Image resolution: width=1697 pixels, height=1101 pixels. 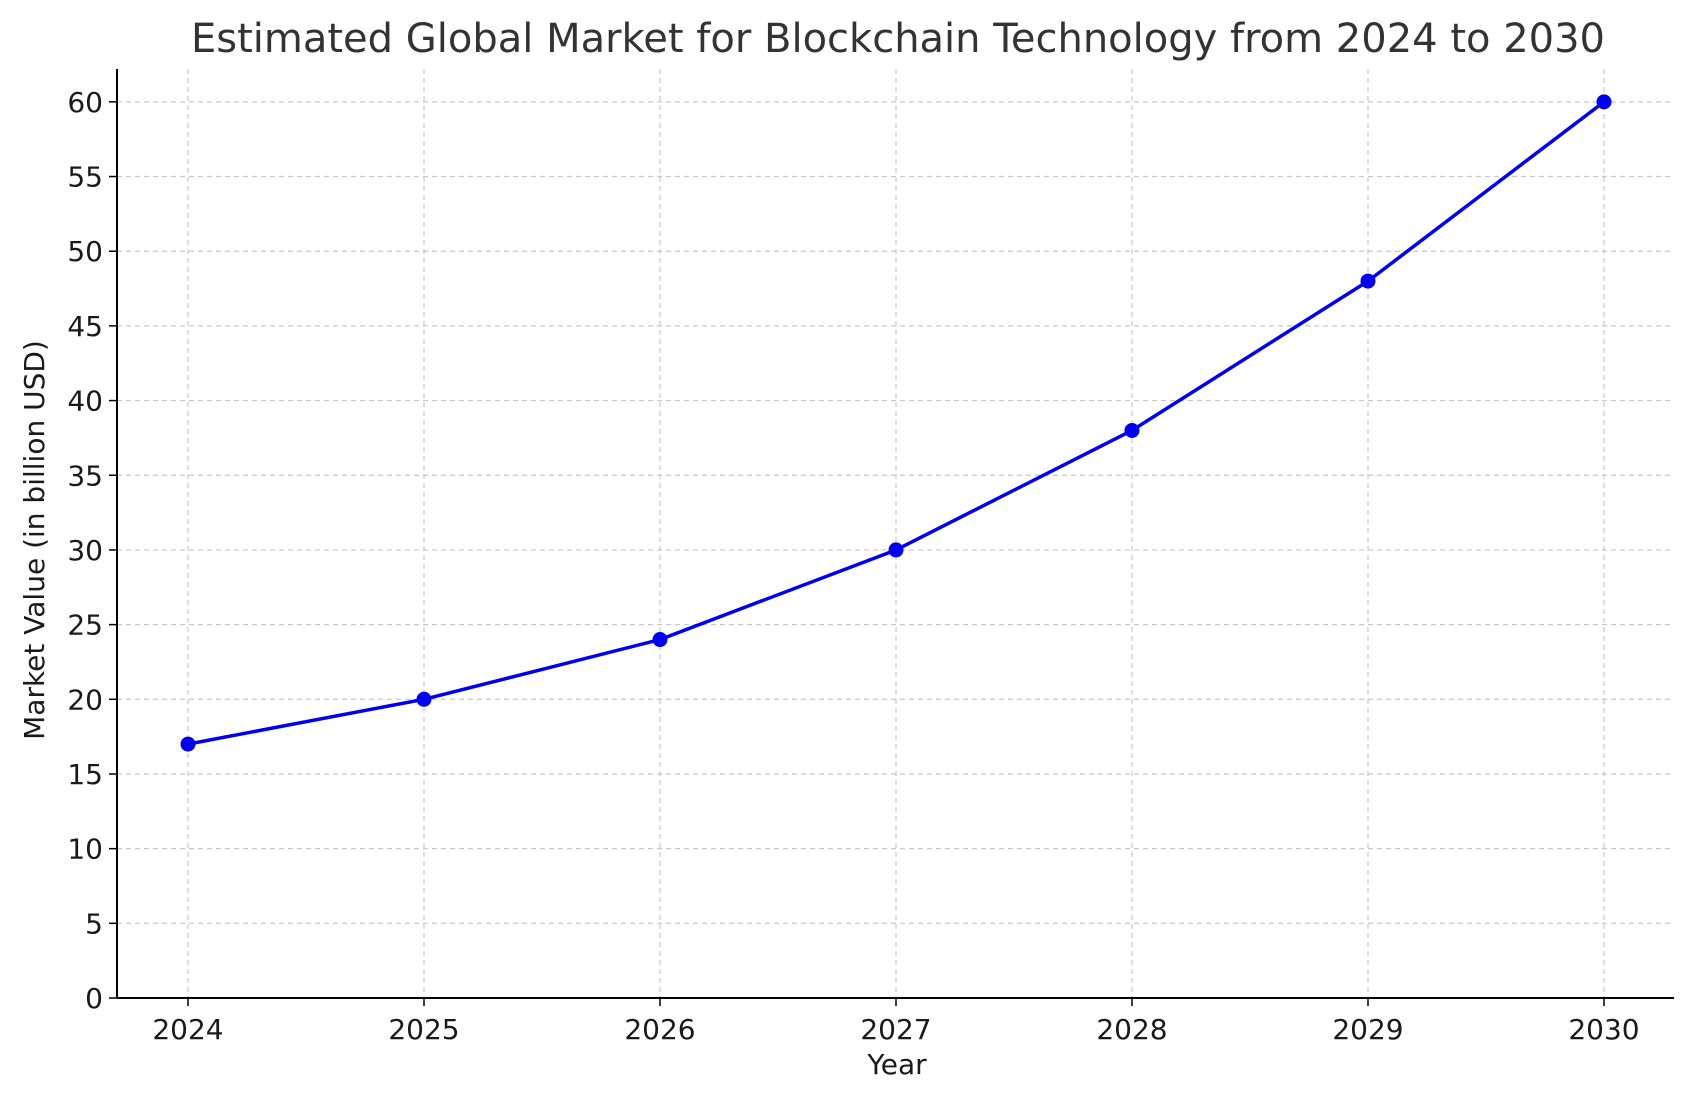 What do you see at coordinates (1131, 1029) in the screenshot?
I see `x-tick-label: 2028` at bounding box center [1131, 1029].